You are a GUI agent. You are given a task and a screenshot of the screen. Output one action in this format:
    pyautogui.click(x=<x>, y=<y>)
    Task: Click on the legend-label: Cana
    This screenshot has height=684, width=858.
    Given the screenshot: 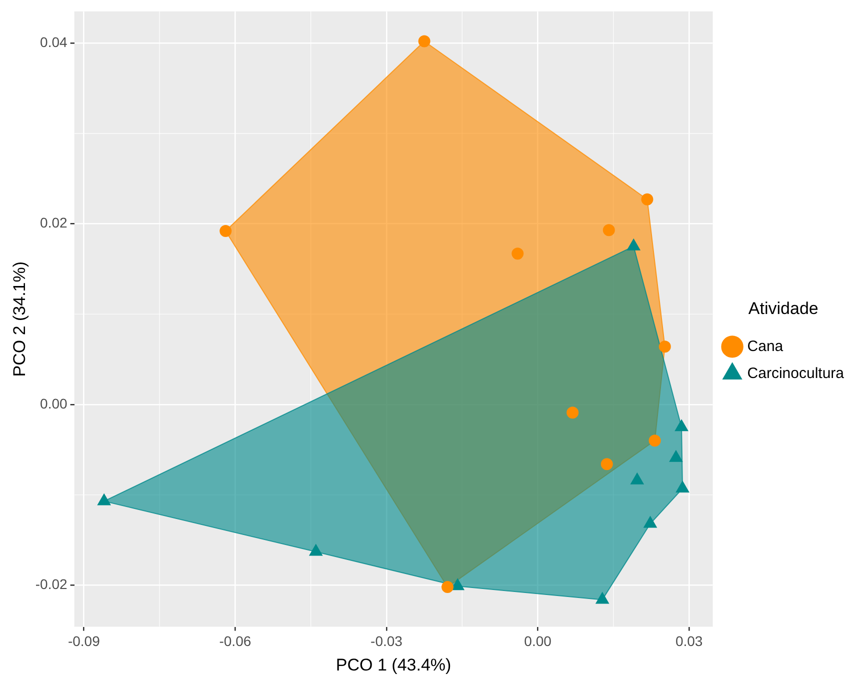 What is the action you would take?
    pyautogui.click(x=765, y=346)
    